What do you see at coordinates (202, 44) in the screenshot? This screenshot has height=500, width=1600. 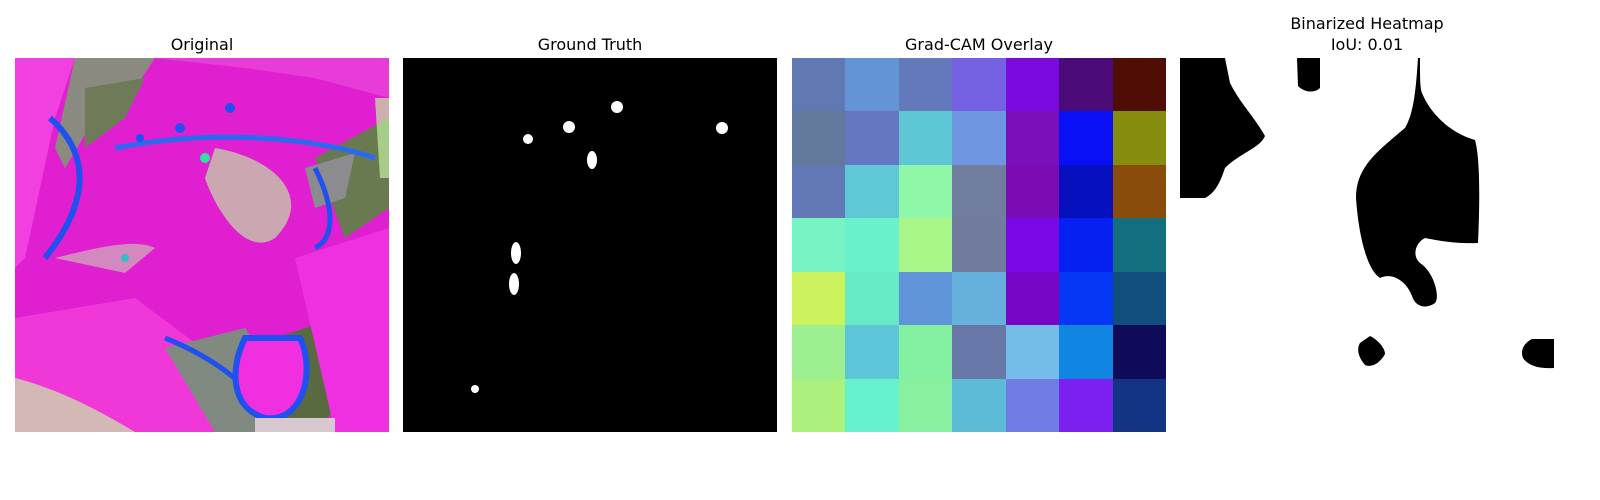 I see `original-title: Original` at bounding box center [202, 44].